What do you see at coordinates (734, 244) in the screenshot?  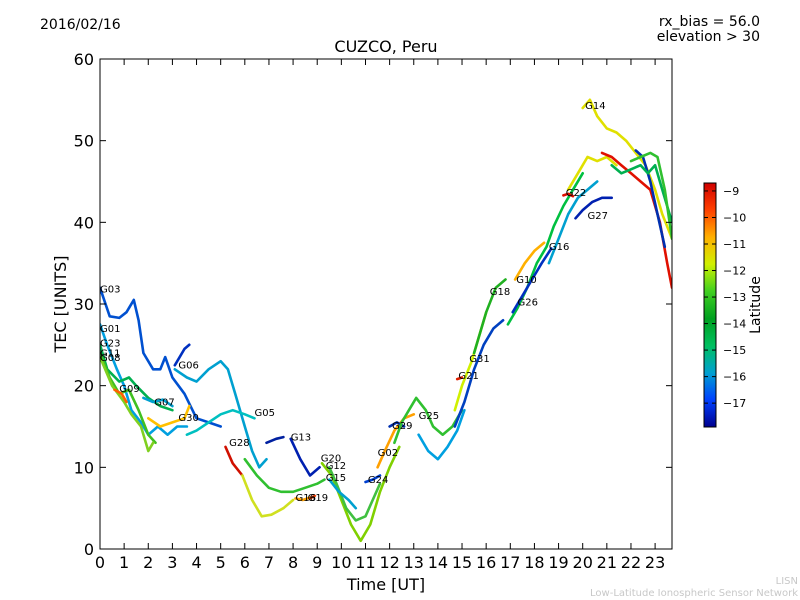 I see `colorbar-tick-label-2: −11` at bounding box center [734, 244].